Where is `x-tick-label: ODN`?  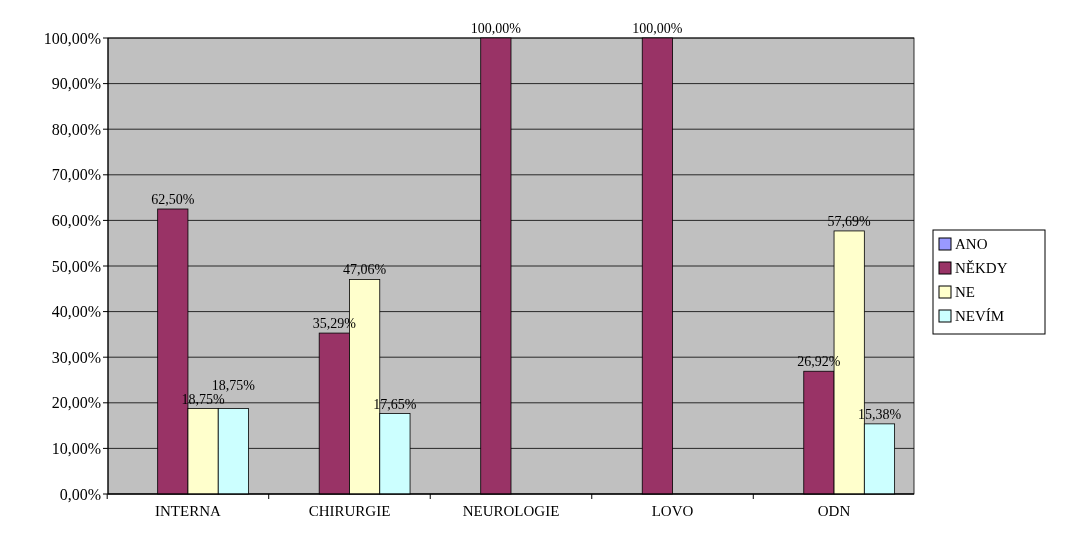 x-tick-label: ODN is located at coordinates (834, 511).